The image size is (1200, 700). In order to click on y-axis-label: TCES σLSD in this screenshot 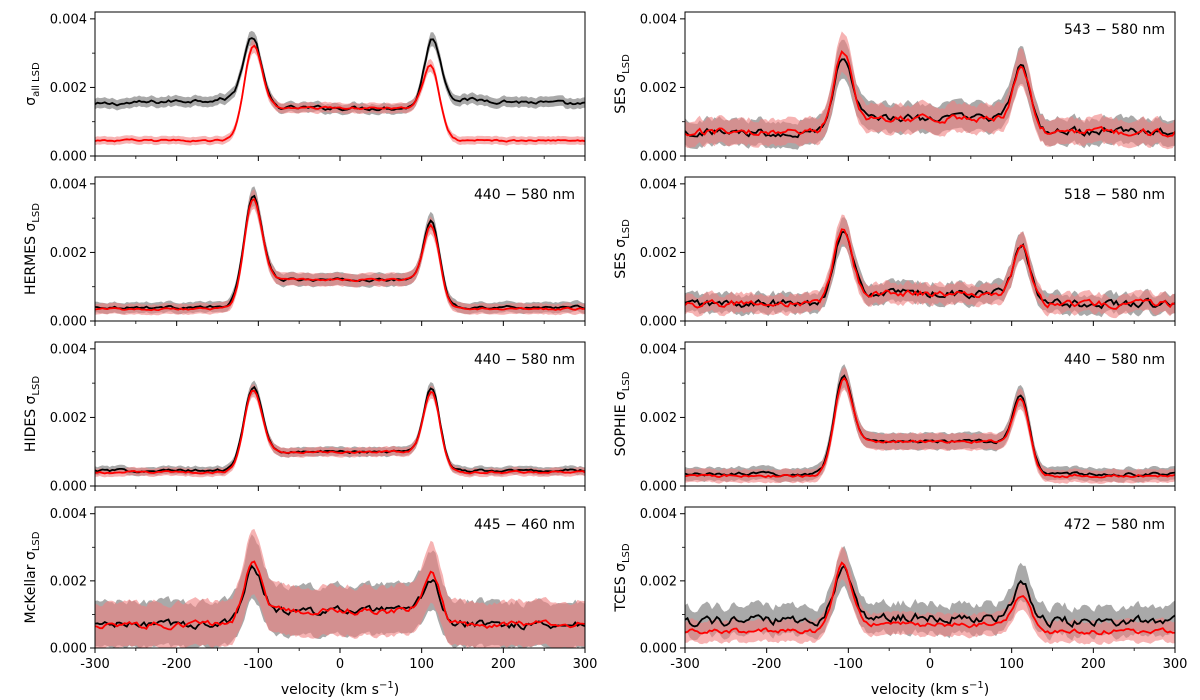, I will do `click(622, 577)`.